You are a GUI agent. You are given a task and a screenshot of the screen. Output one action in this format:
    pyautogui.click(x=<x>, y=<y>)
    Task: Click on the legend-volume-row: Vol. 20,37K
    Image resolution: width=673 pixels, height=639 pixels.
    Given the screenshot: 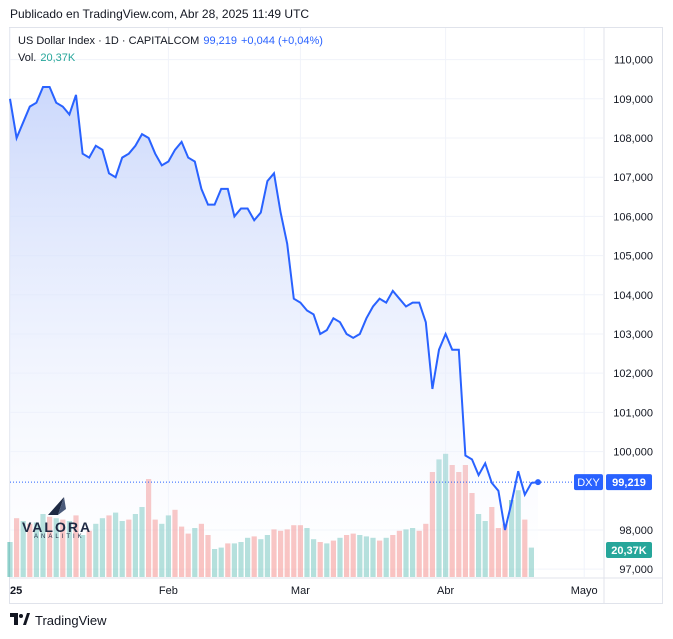 What is the action you would take?
    pyautogui.click(x=46, y=58)
    